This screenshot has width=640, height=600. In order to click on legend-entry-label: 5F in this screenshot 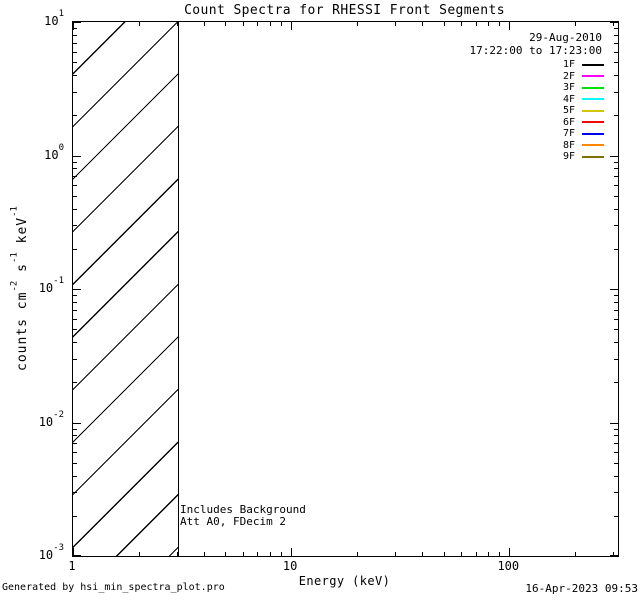, I will do `click(568, 111)`.